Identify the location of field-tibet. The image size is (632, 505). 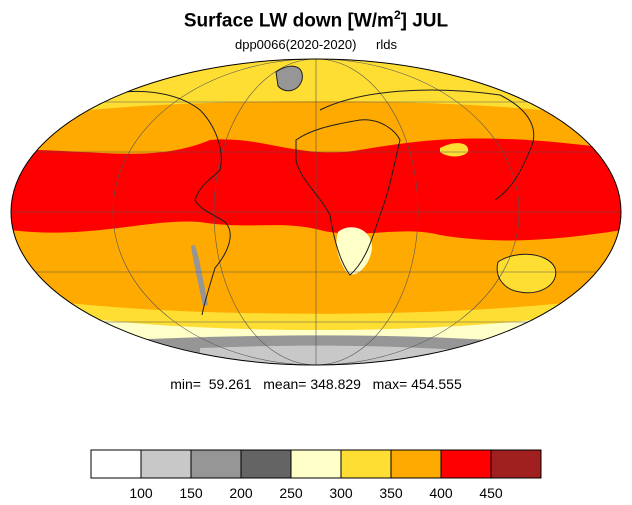
(454, 150).